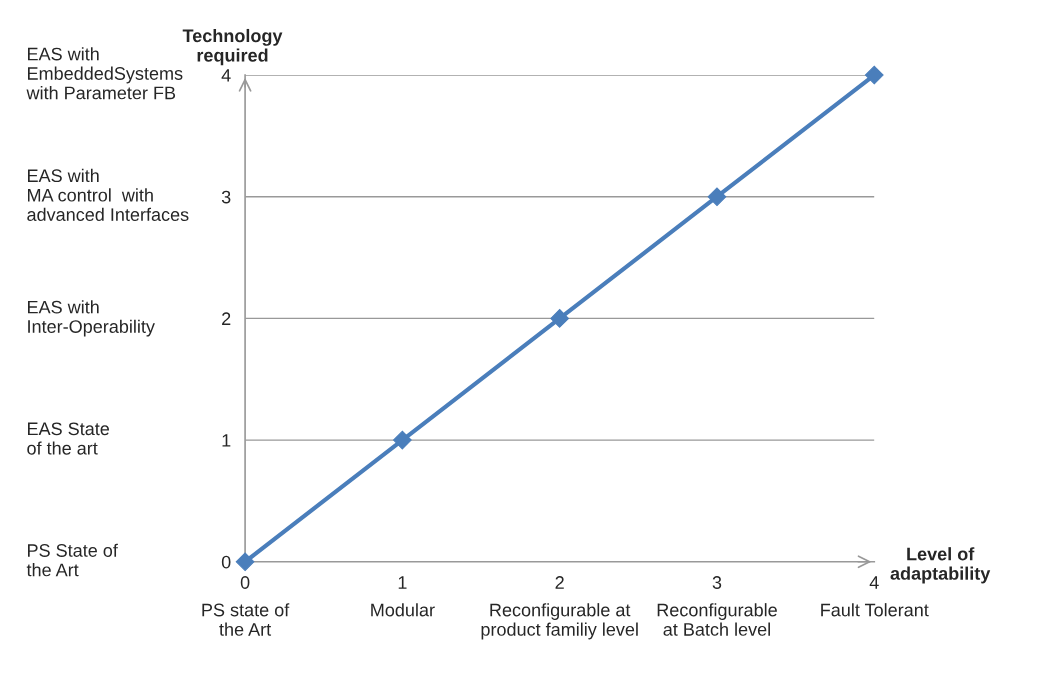  Describe the element at coordinates (226, 440) in the screenshot. I see `y-tick-label: 1` at that location.